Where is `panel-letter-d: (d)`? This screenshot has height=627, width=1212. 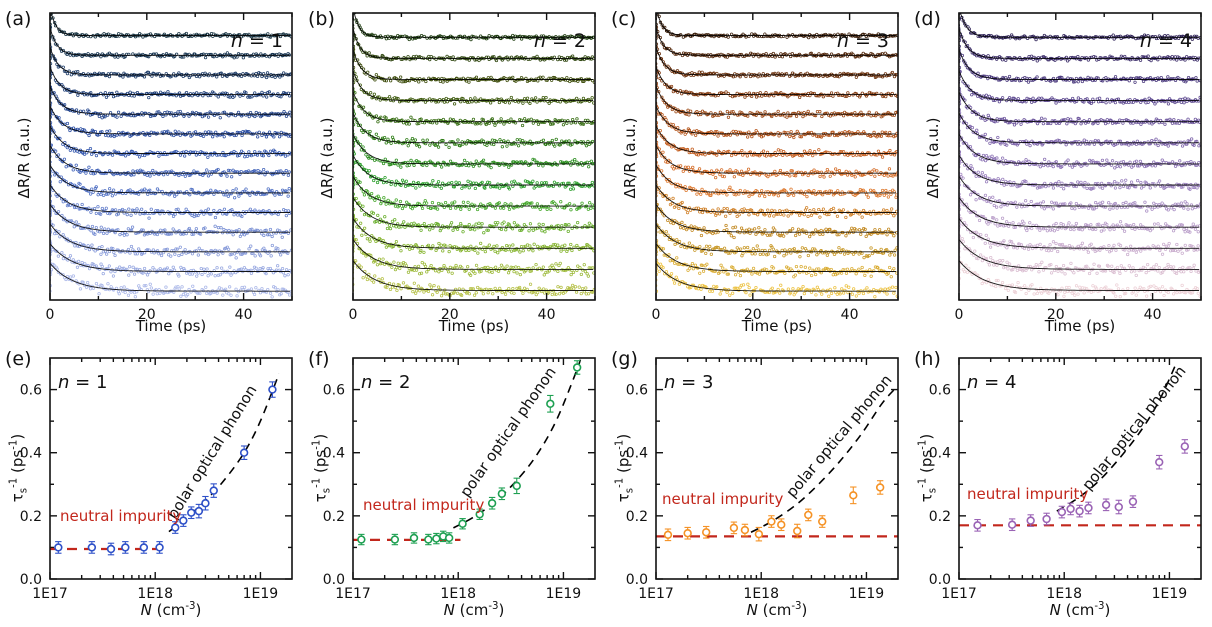
panel-letter-d: (d) is located at coordinates (927, 19).